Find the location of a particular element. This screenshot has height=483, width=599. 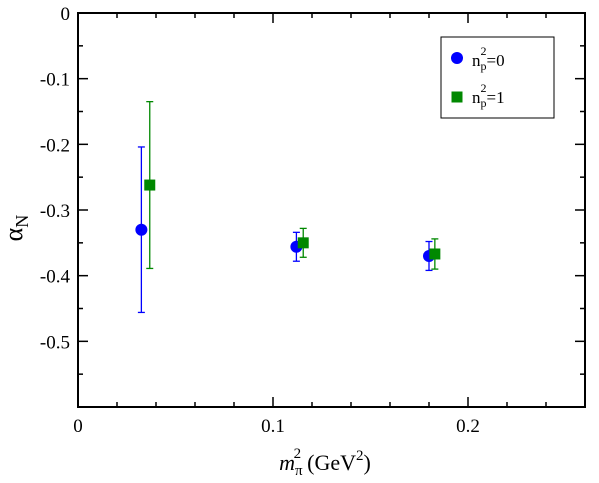

legend-label-np1-rest: =1 is located at coordinates (496, 97).